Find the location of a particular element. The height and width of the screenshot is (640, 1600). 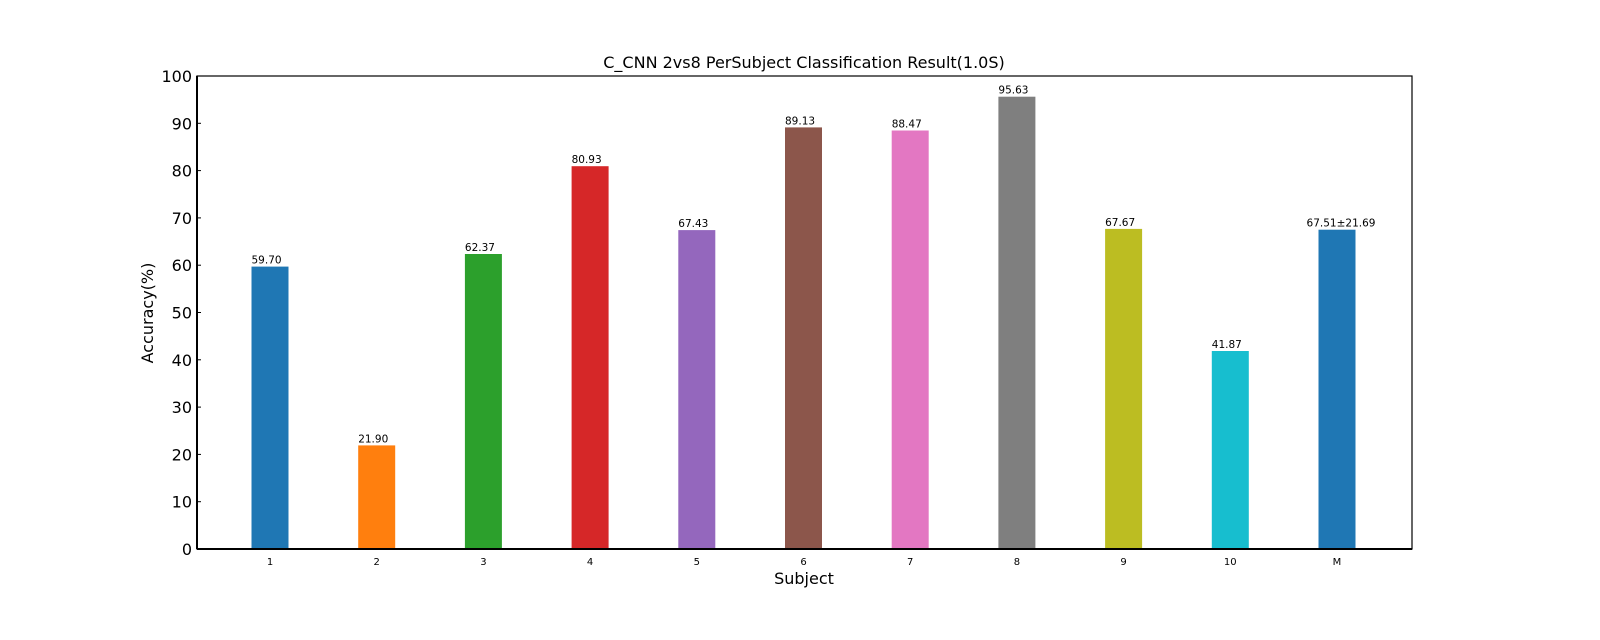

y-tick-label-70: 70 is located at coordinates (182, 218).